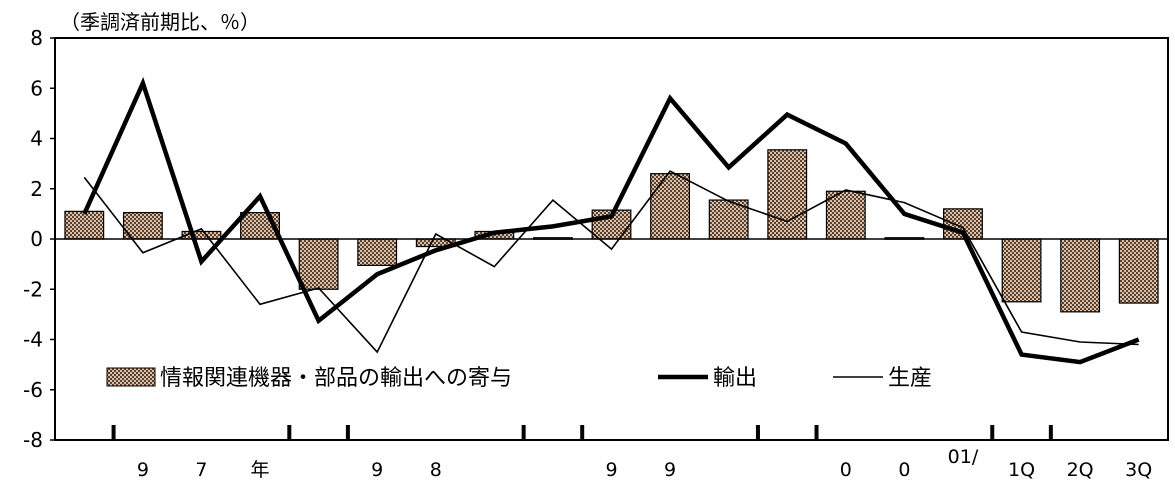 The image size is (1175, 486). What do you see at coordinates (160, 22) in the screenshot?
I see `y-axis-unit-label: （季調済前期比、％）` at bounding box center [160, 22].